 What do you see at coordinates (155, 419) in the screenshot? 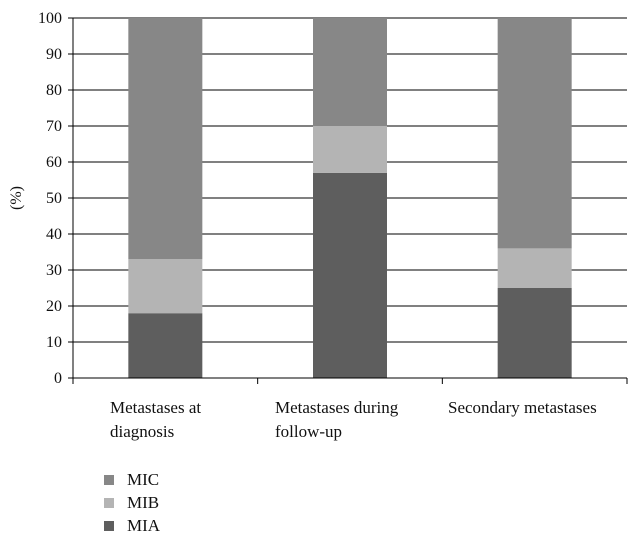
I see `x-category-label: Metastases at diagnosis` at bounding box center [155, 419].